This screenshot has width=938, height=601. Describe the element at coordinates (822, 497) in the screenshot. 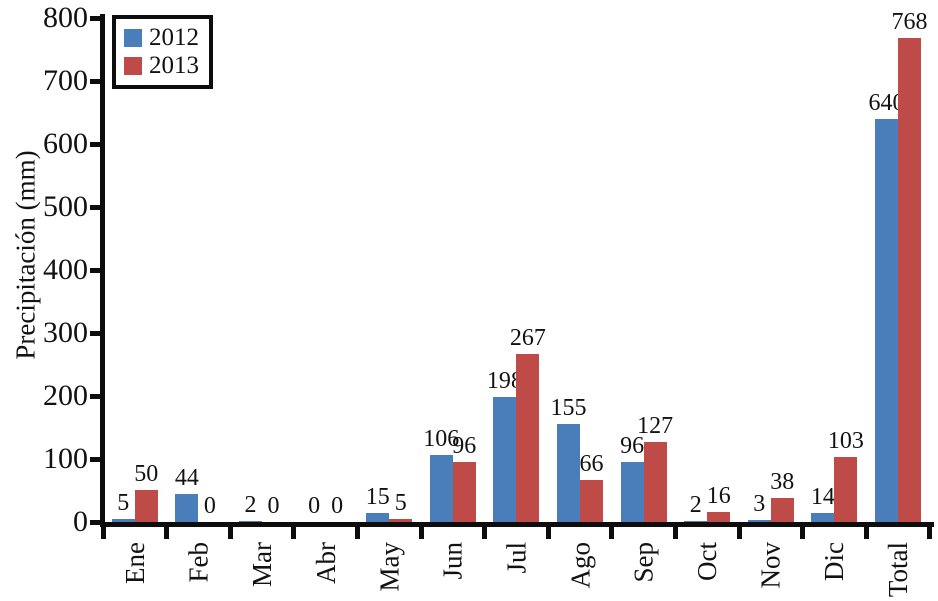

I see `value-label-2012-Dic: 14` at that location.